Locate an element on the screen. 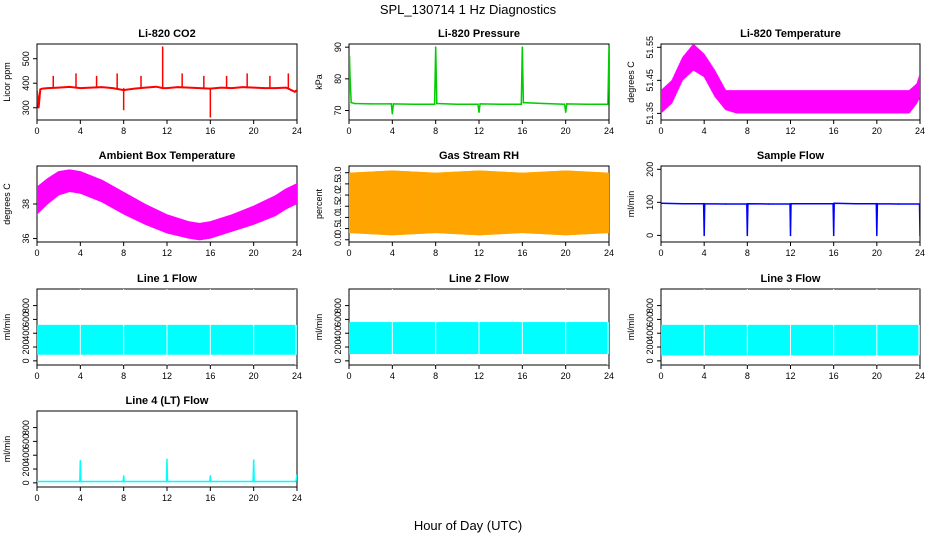 This screenshot has height=540, width=936. y-tick-label: 70 is located at coordinates (338, 110).